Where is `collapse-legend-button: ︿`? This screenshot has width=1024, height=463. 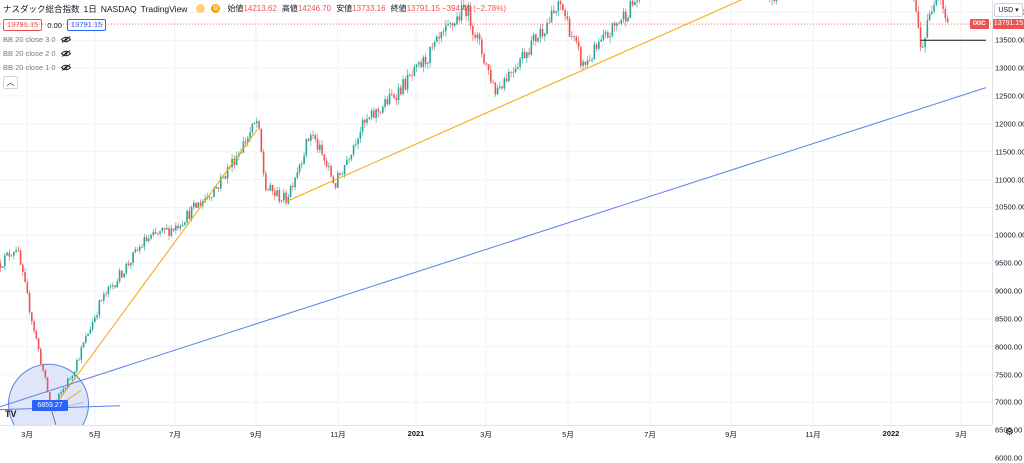
collapse-legend-button: ︿ is located at coordinates (10, 82).